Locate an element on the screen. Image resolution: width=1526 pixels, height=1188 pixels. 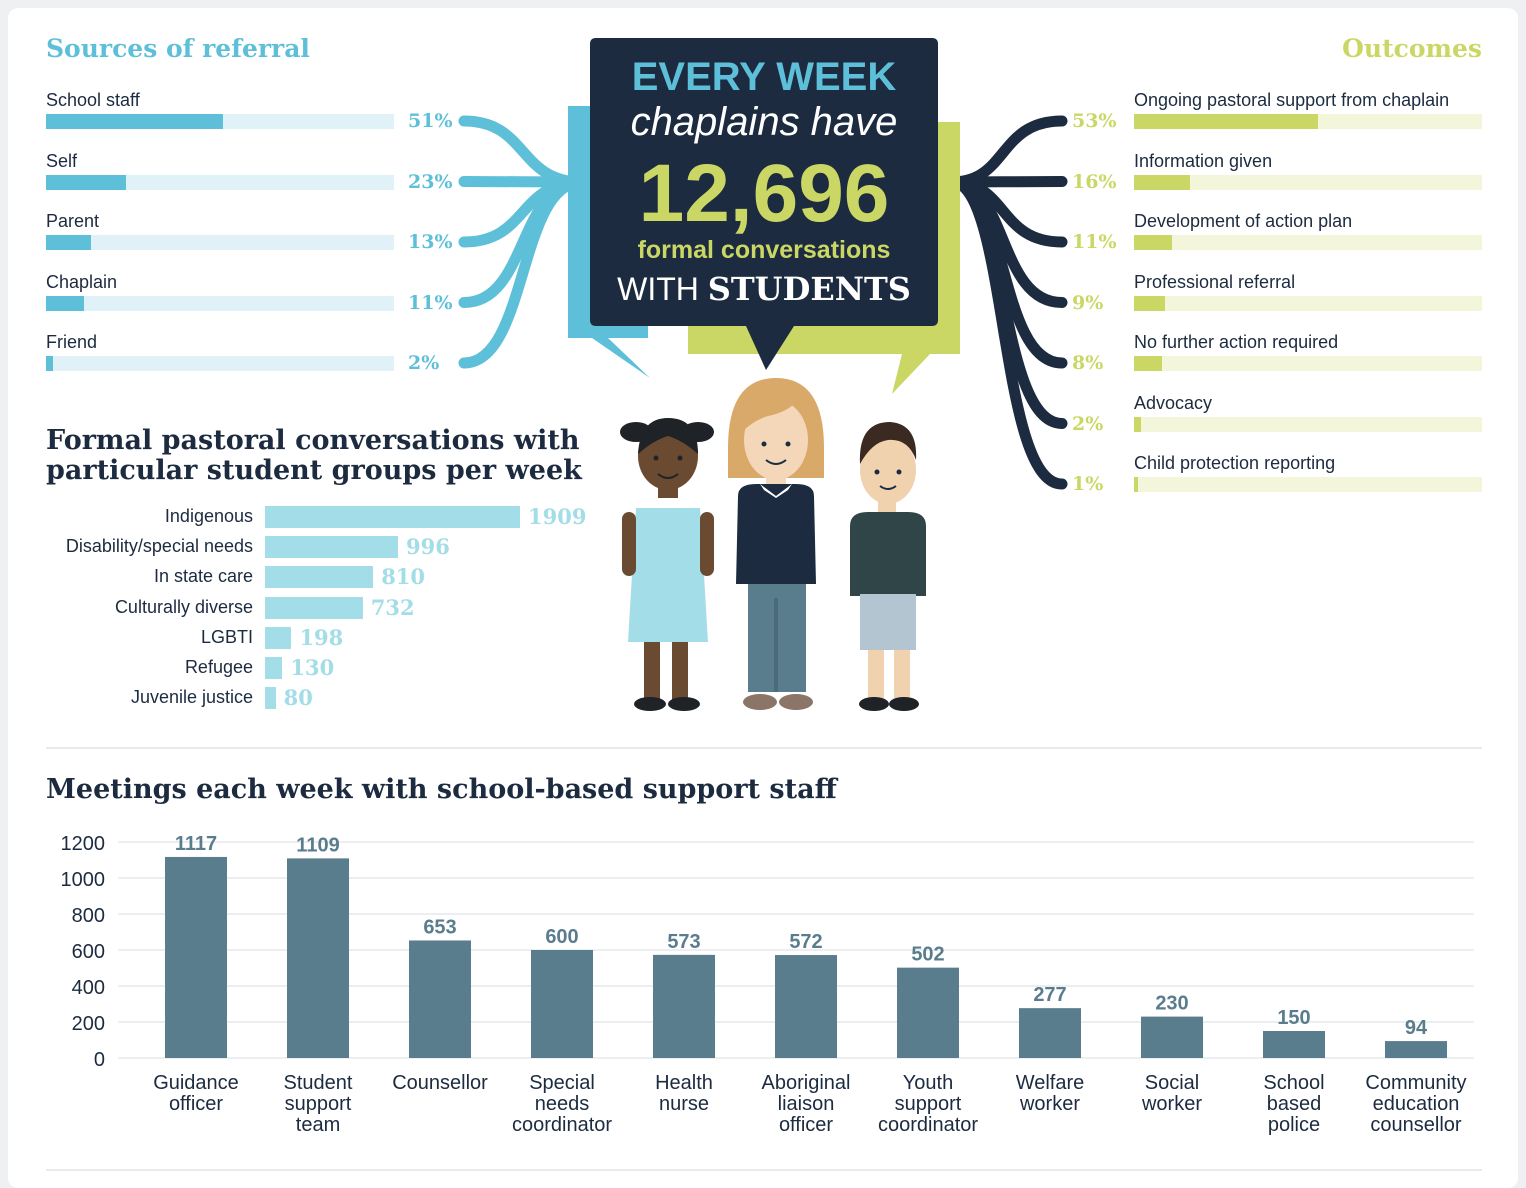
source-label: Parent is located at coordinates (73, 221).